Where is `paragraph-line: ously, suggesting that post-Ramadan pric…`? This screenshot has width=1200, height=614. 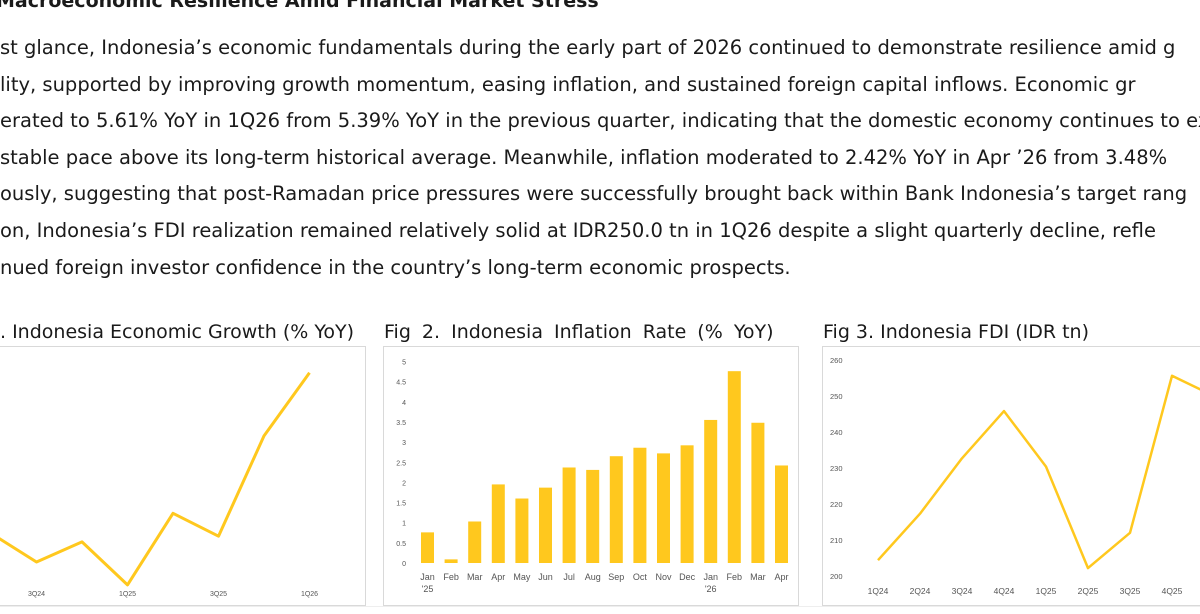
paragraph-line: ously, suggesting that post-Ramadan pric… is located at coordinates (594, 193).